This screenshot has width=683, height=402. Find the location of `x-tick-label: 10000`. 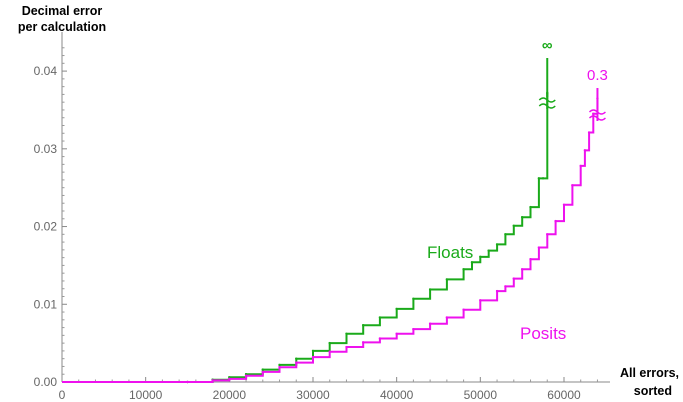

x-tick-label: 10000 is located at coordinates (146, 395).